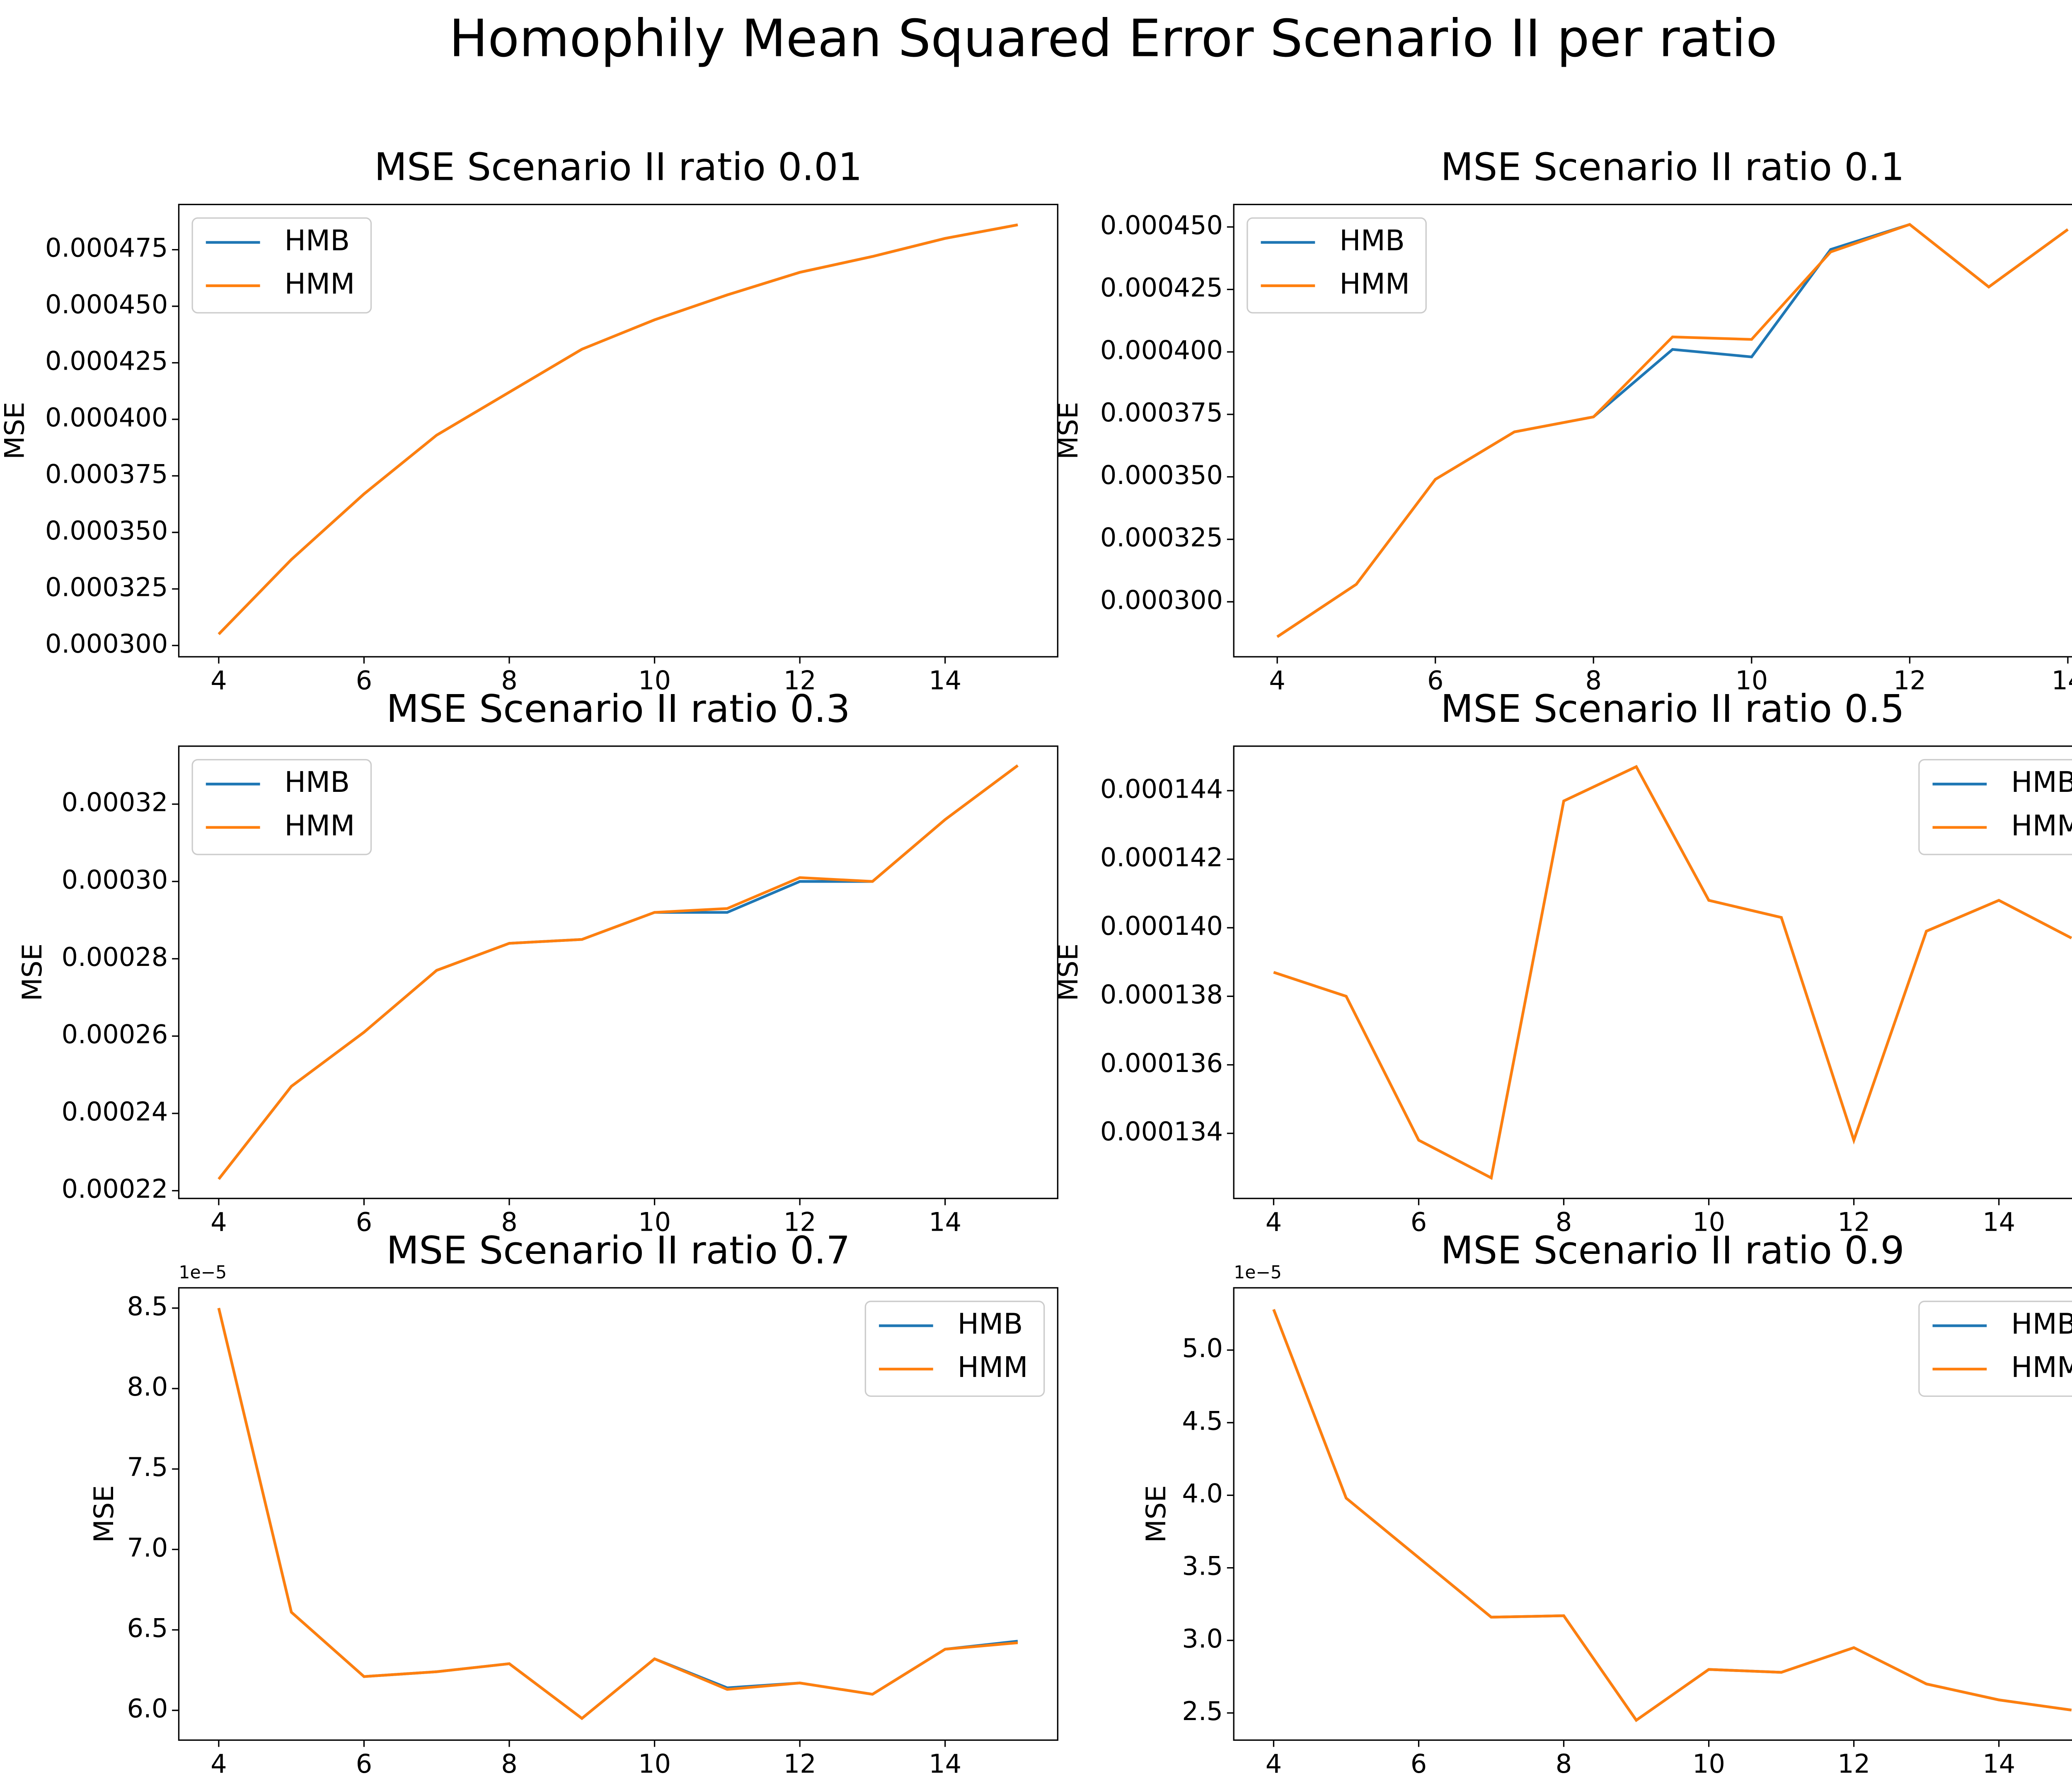  I want to click on subplot-title: MSE Scenario II ratio 0.1, so click(1672, 167).